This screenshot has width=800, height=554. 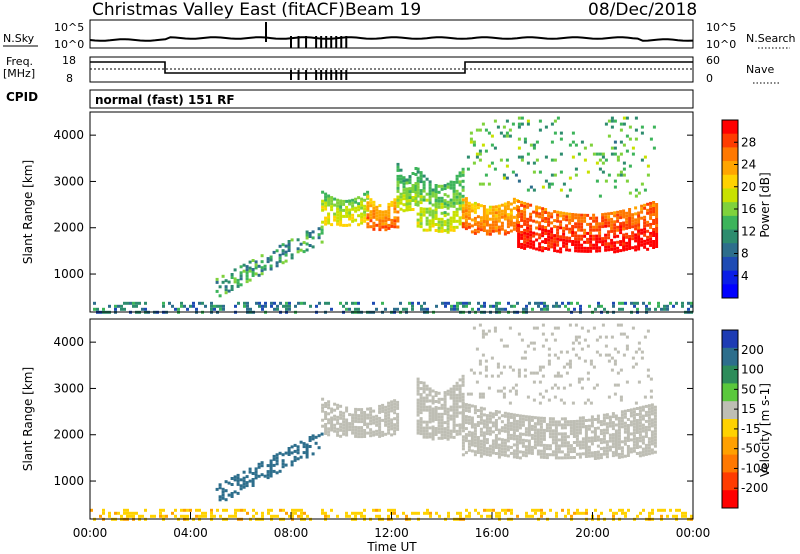 What do you see at coordinates (730, 446) in the screenshot?
I see `colorbar-swatch` at bounding box center [730, 446].